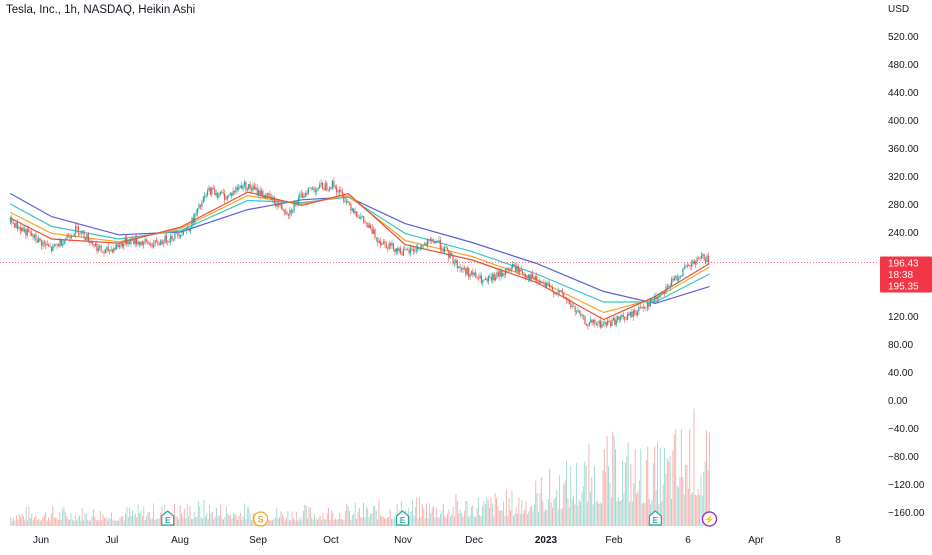 Image resolution: width=932 pixels, height=555 pixels. I want to click on split-icon: S, so click(260, 519).